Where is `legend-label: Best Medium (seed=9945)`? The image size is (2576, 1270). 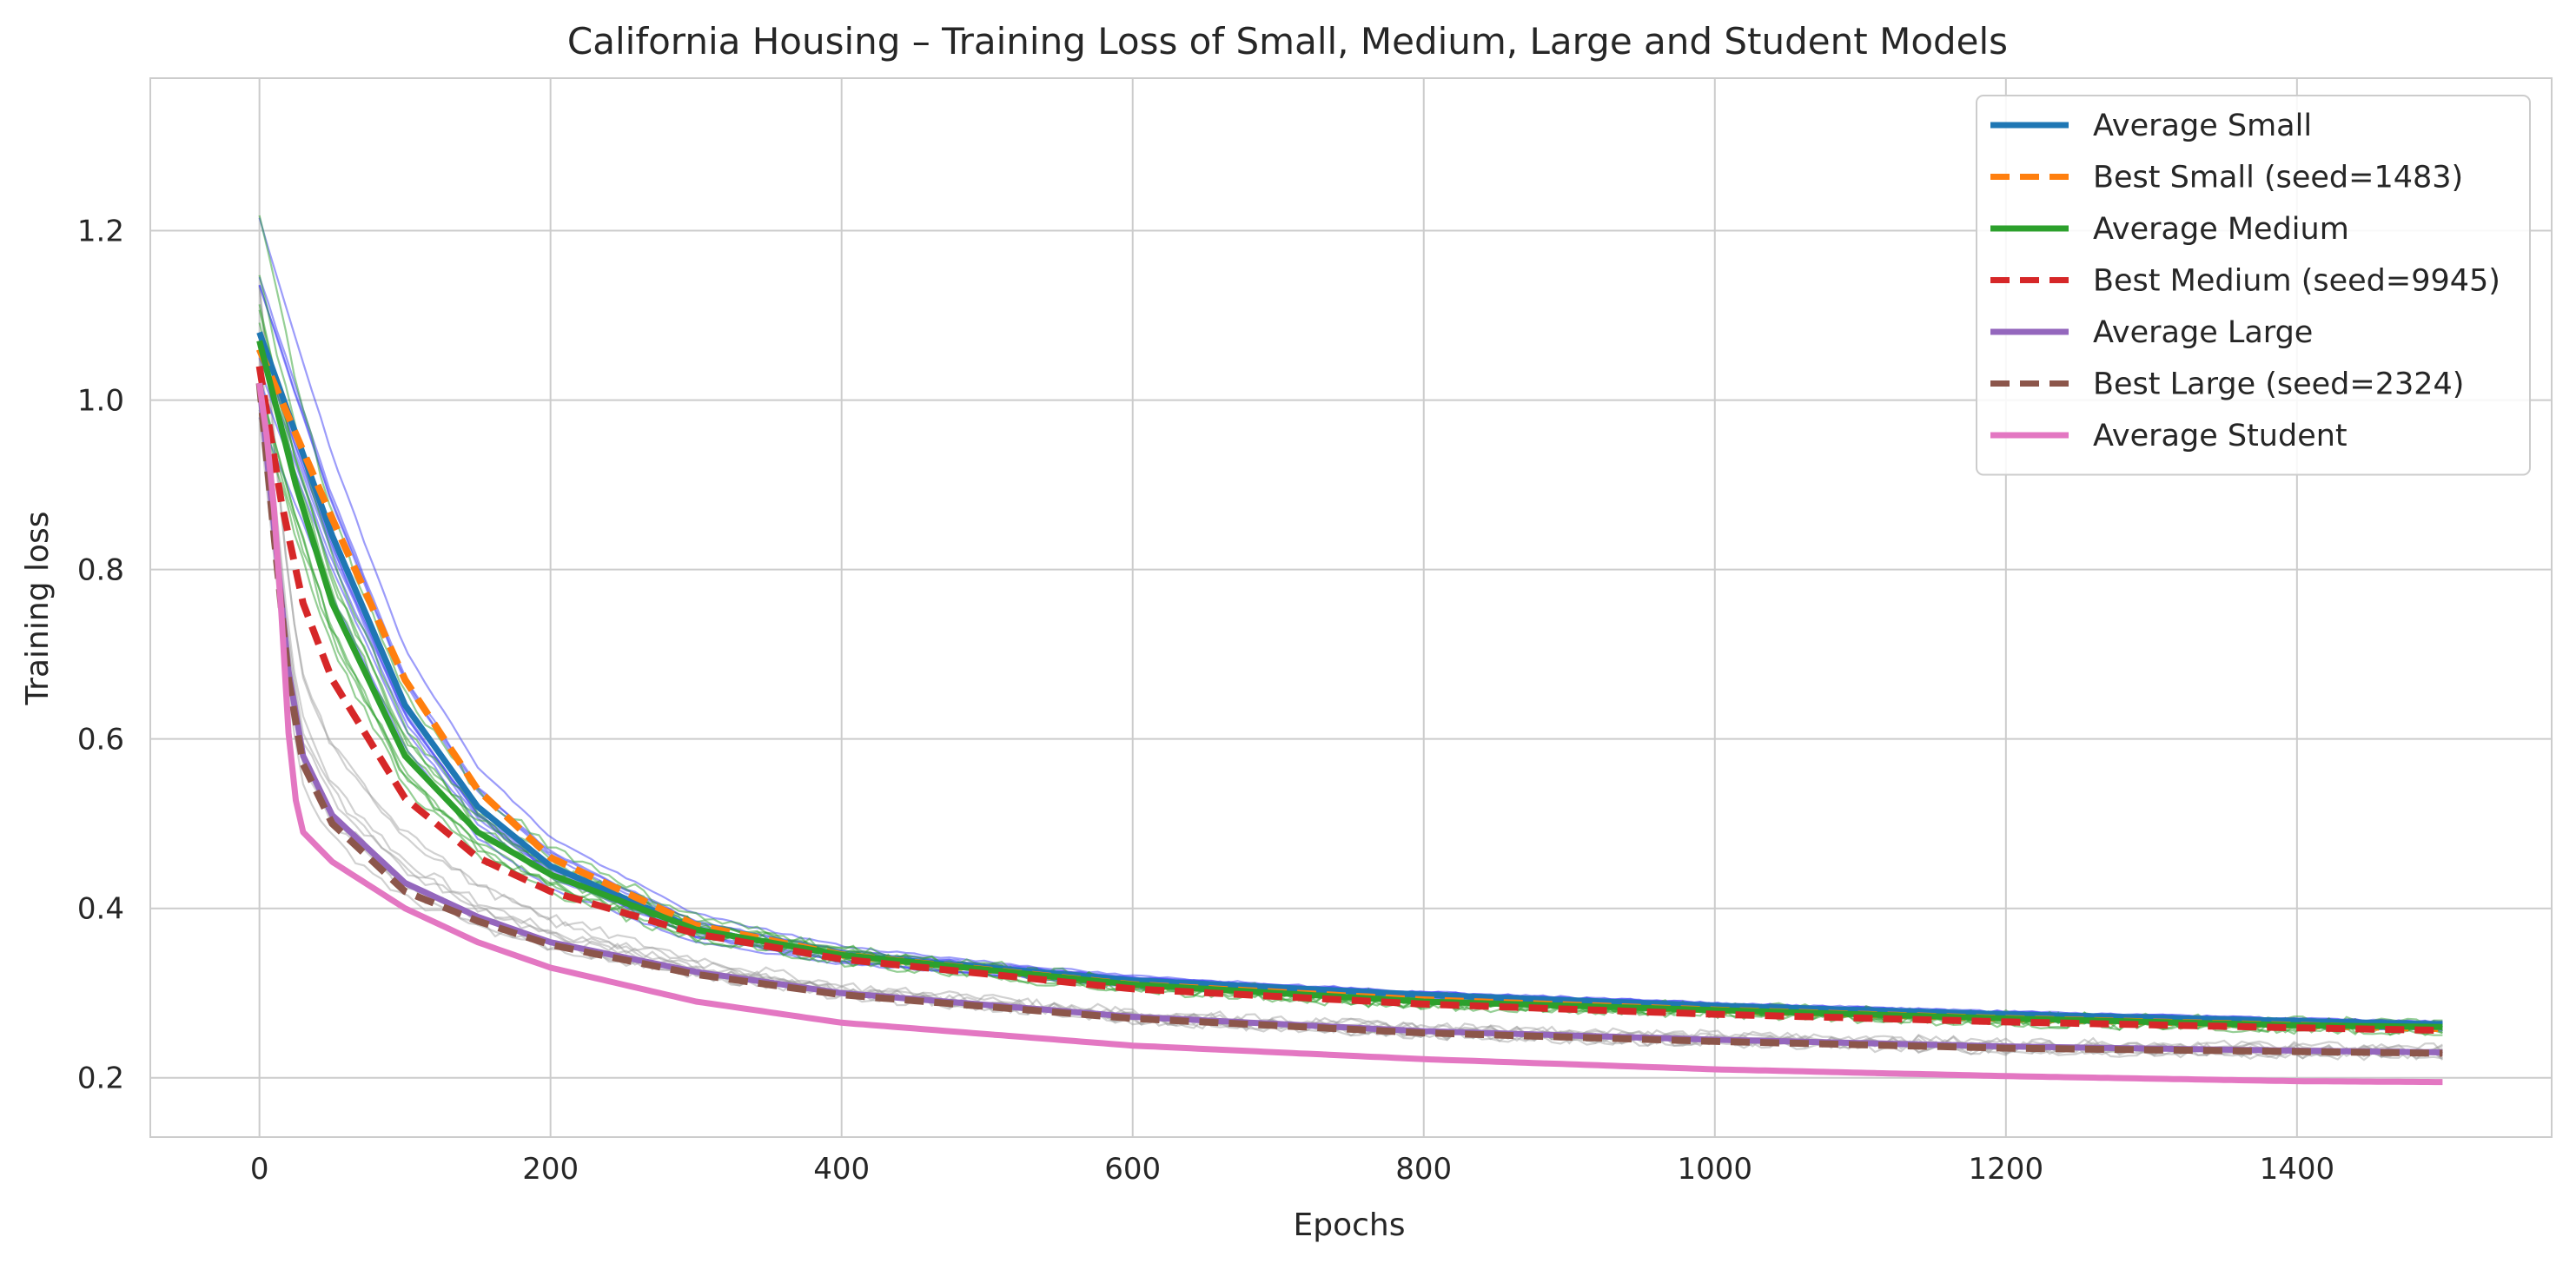
legend-label: Best Medium (seed=9945) is located at coordinates (2296, 281).